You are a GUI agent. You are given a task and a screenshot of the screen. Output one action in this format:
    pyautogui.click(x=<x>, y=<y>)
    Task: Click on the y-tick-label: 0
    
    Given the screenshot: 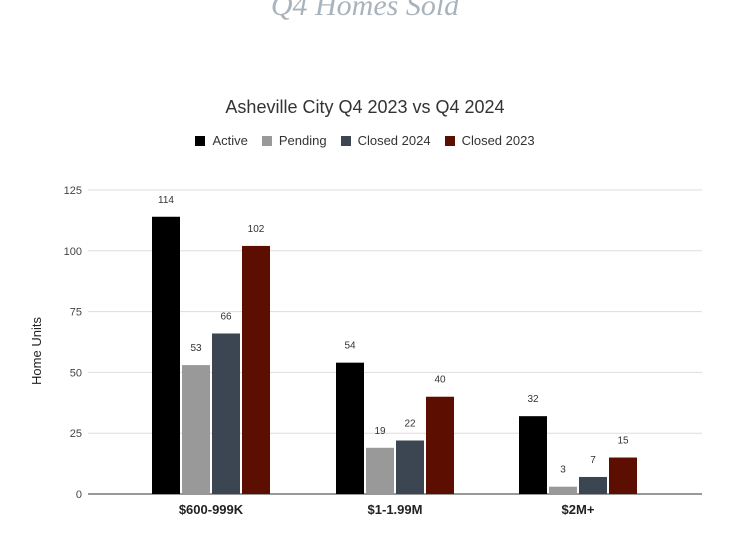 What is the action you would take?
    pyautogui.click(x=79, y=495)
    